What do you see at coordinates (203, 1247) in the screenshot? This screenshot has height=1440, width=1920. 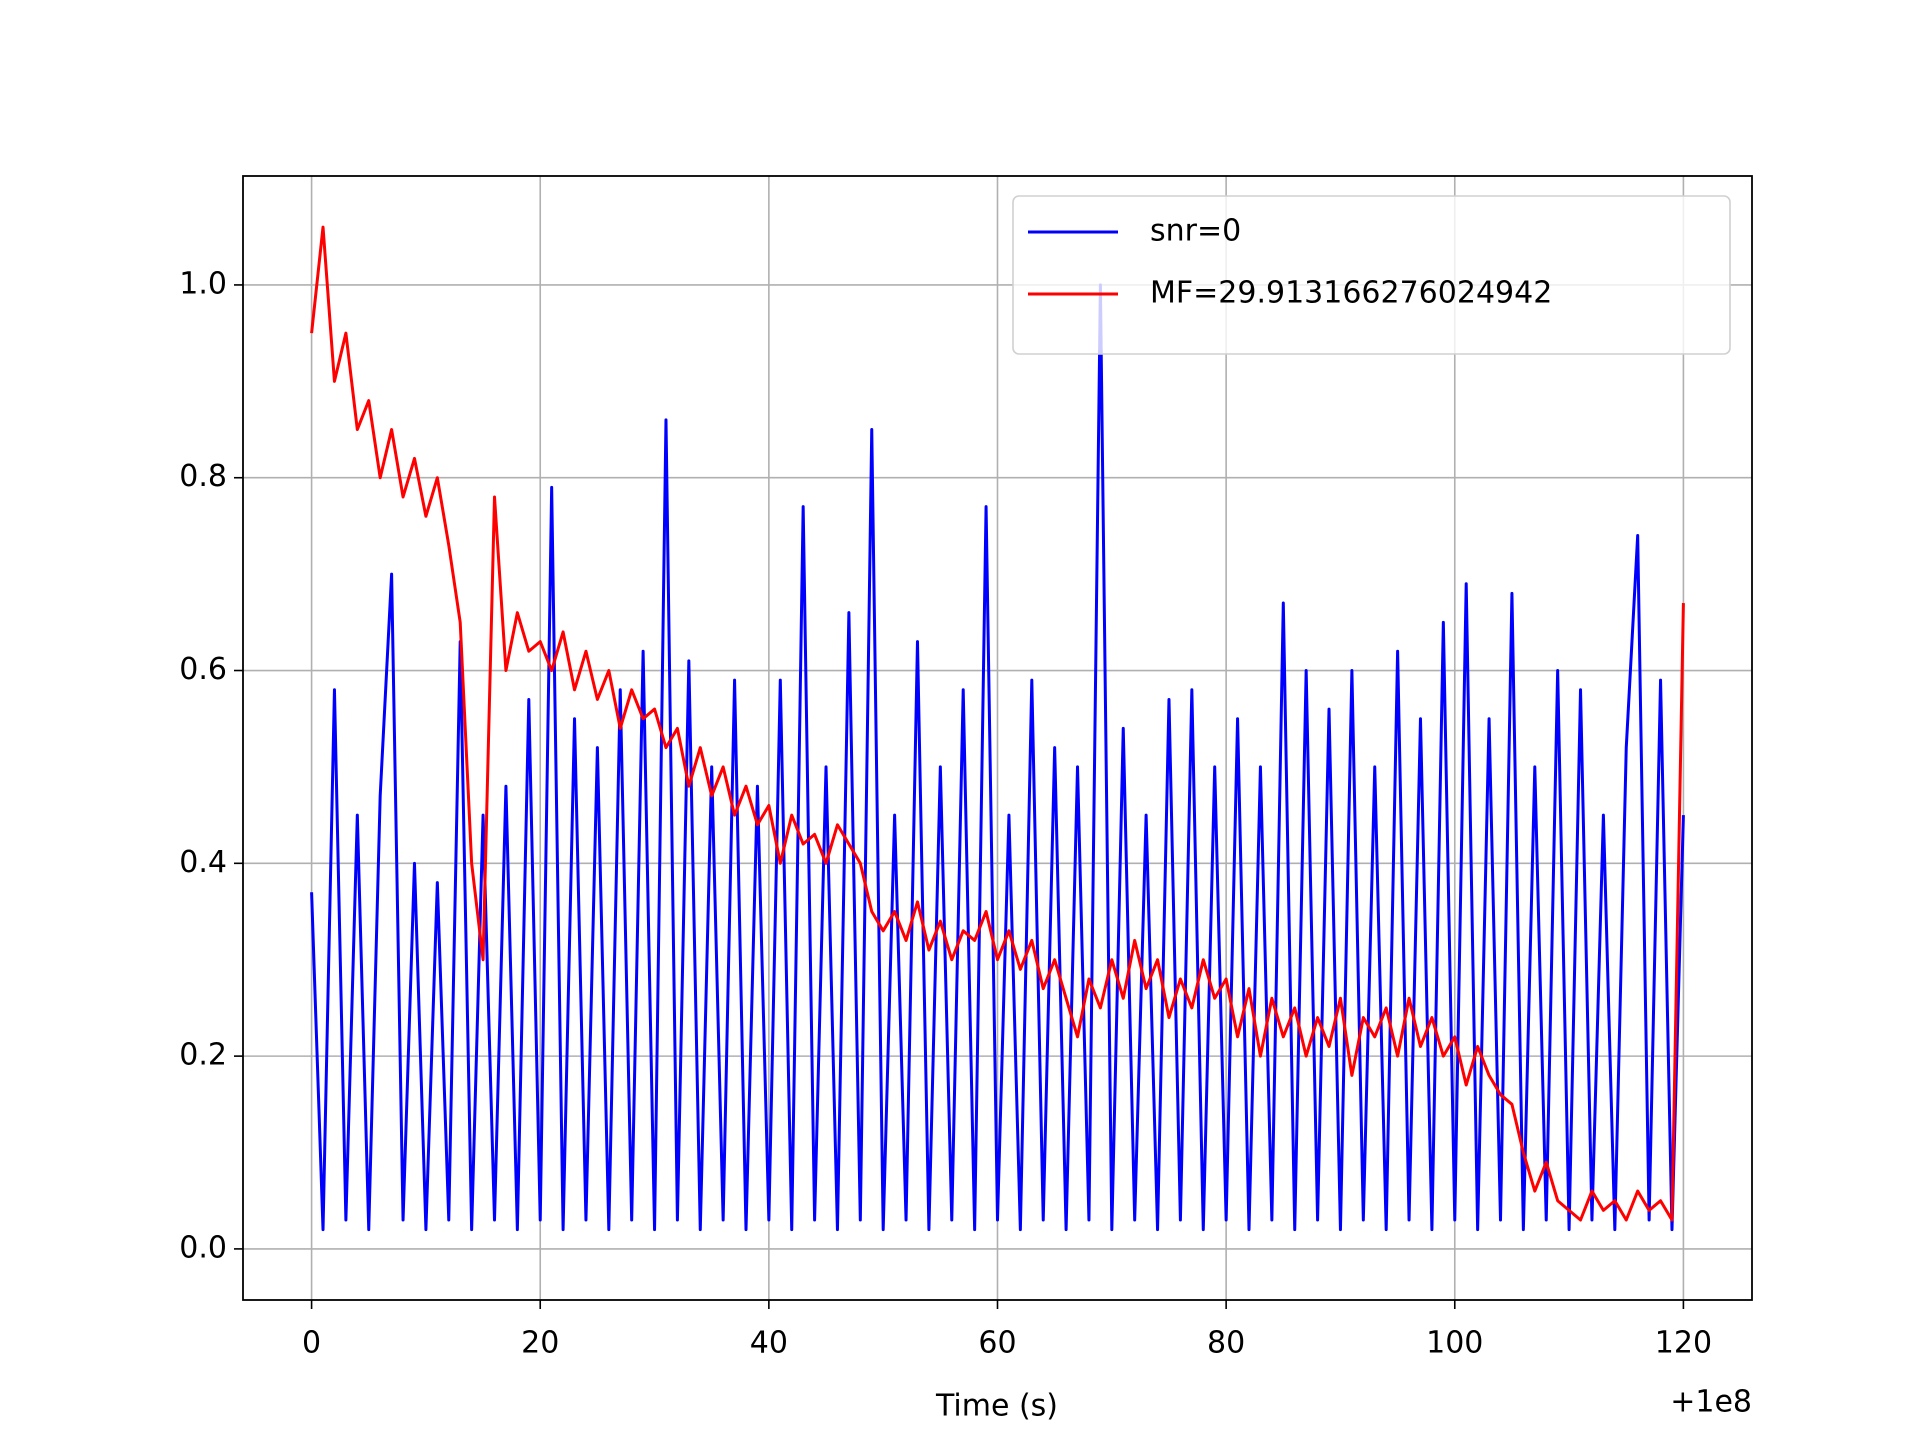 I see `y-tick-label: 0.0` at bounding box center [203, 1247].